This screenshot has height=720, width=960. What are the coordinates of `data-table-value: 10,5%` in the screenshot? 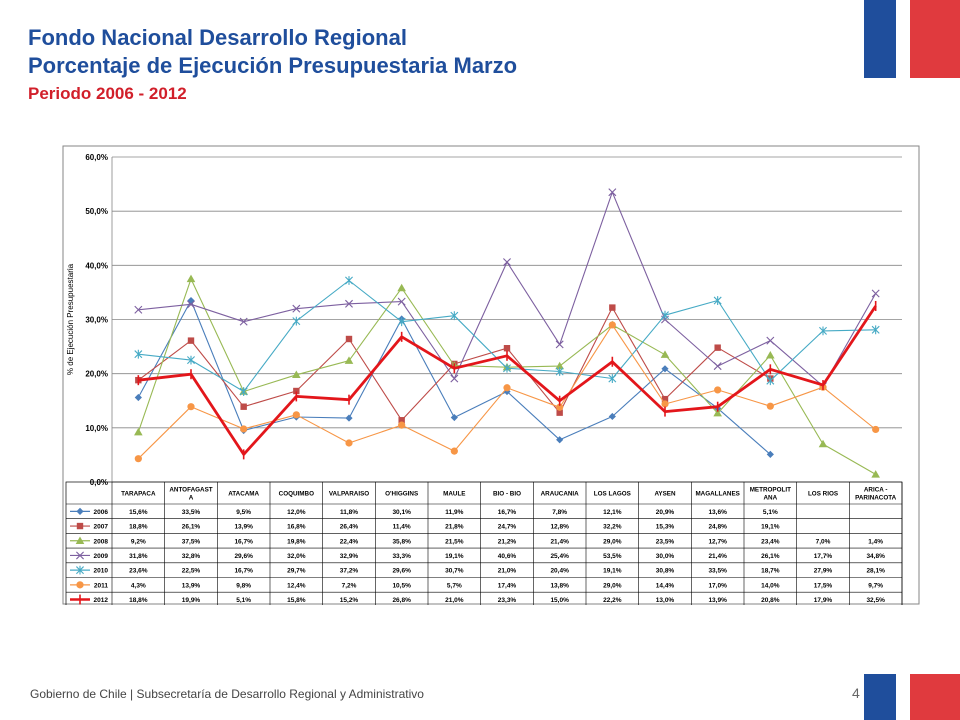 It's located at (401, 585).